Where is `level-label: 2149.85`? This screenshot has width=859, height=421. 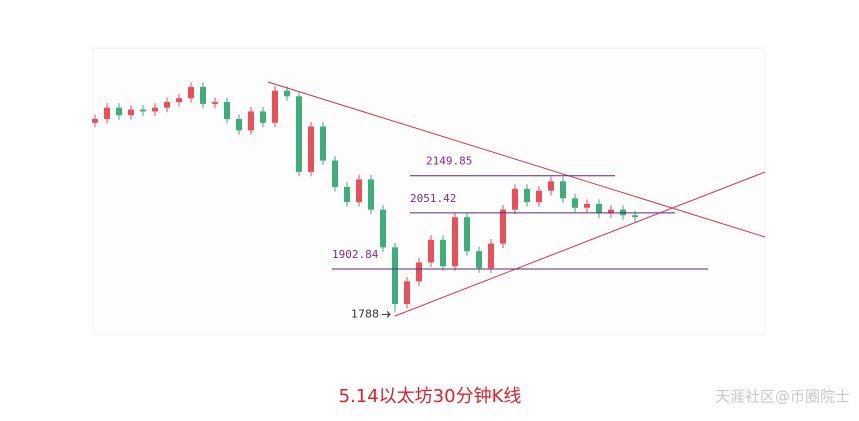 level-label: 2149.85 is located at coordinates (449, 161).